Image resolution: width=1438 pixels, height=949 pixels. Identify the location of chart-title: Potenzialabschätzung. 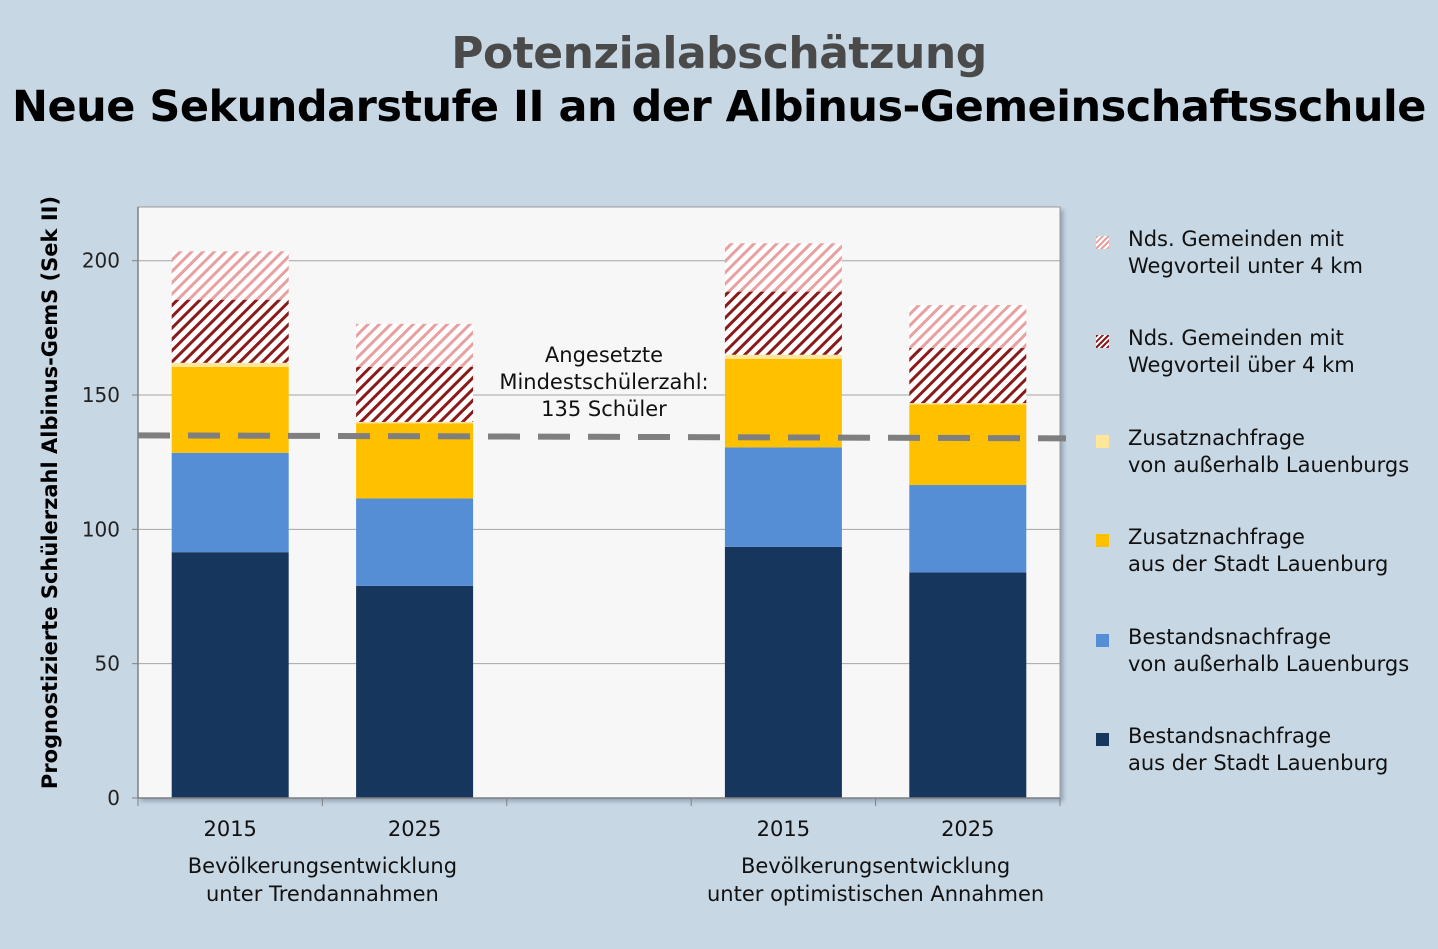
(719, 53).